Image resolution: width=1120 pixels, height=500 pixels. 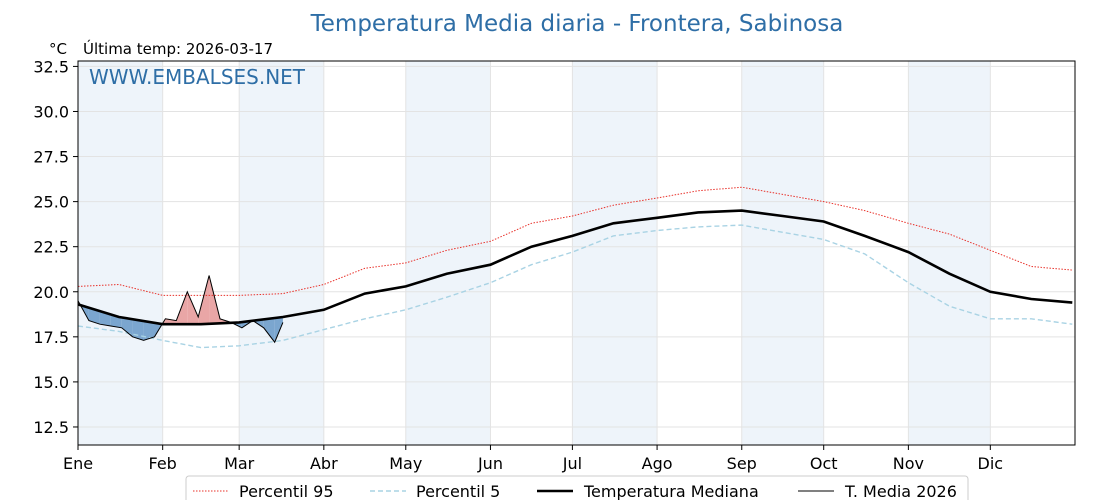 What do you see at coordinates (51, 292) in the screenshot?
I see `y-tick-label: 20.0` at bounding box center [51, 292].